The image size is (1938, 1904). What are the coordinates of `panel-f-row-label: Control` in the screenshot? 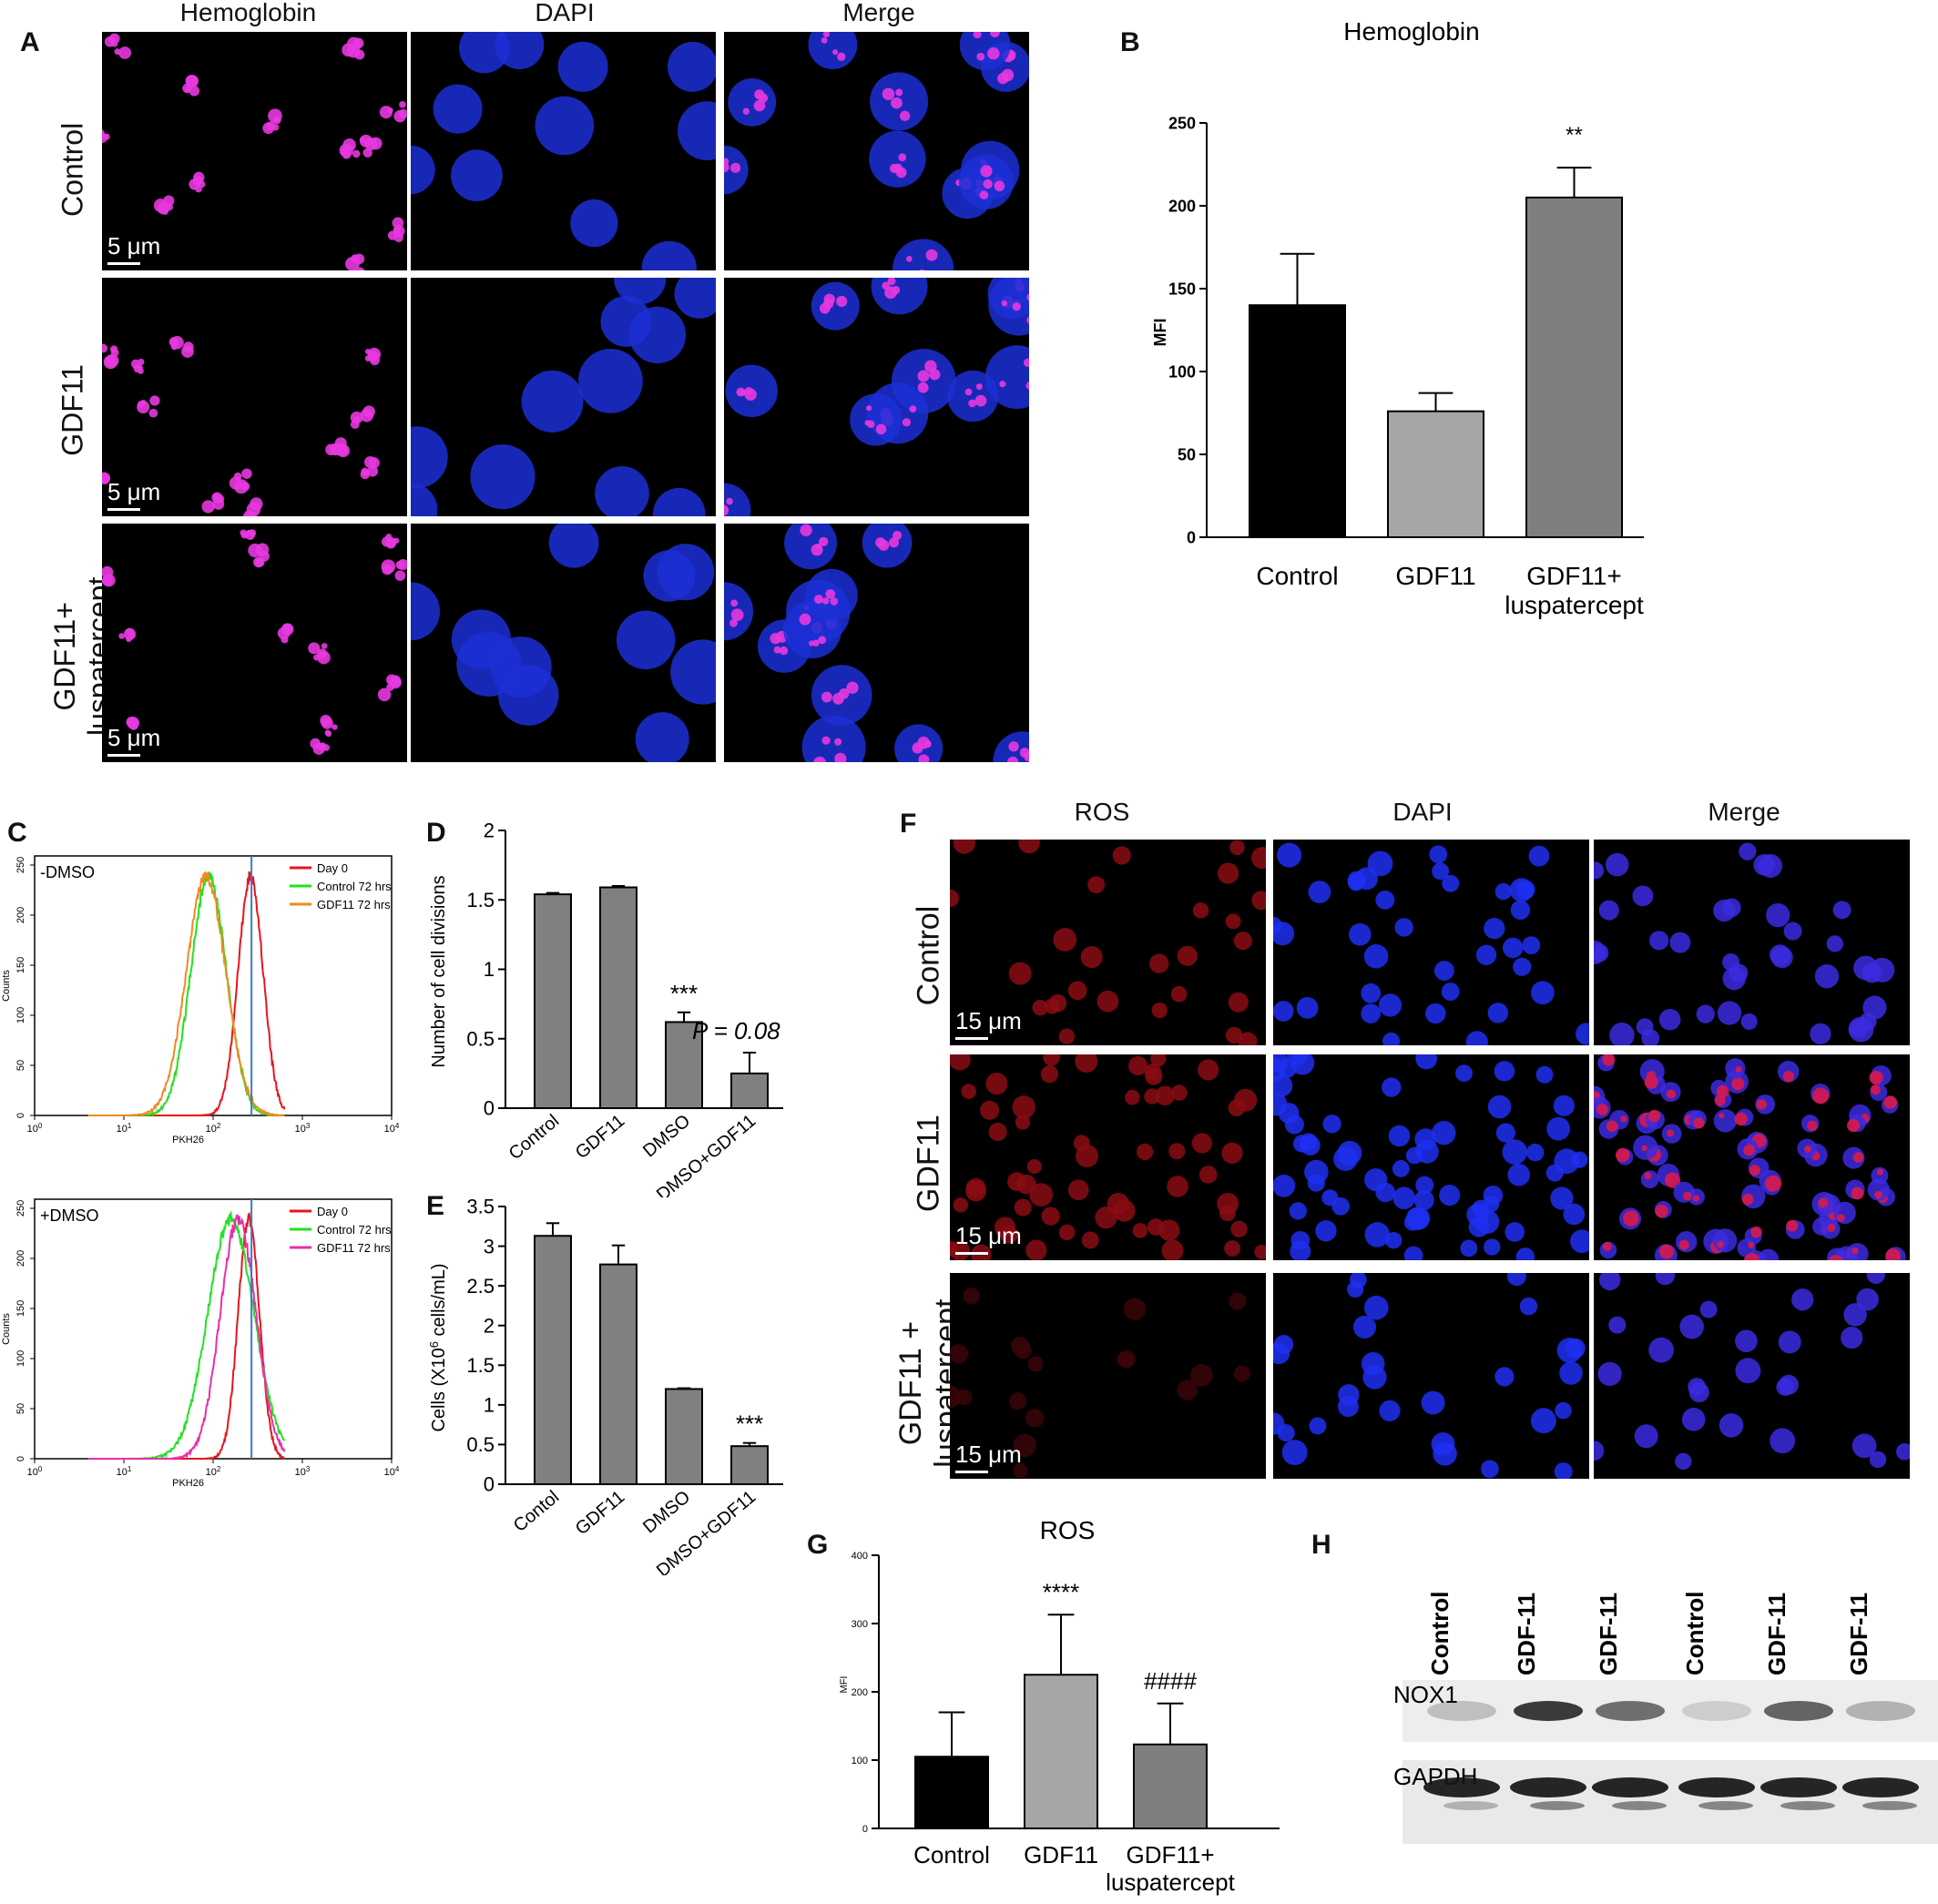 It's located at (929, 955).